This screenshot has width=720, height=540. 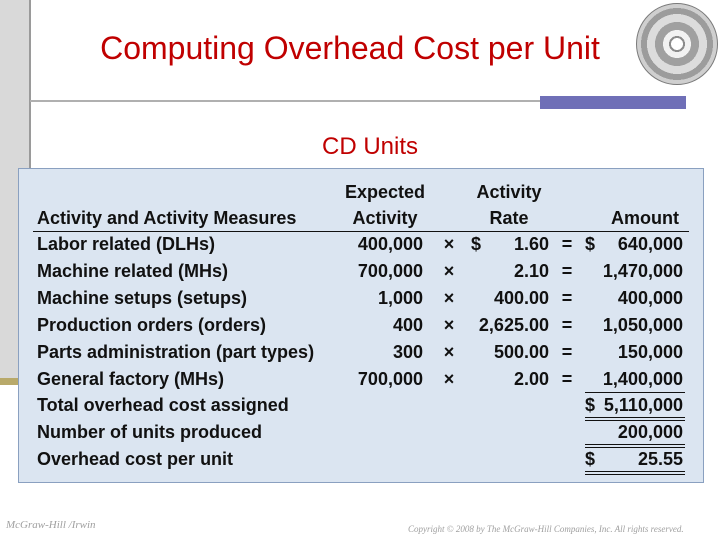 I want to click on slide-subtitle: CD Units, so click(x=369, y=146).